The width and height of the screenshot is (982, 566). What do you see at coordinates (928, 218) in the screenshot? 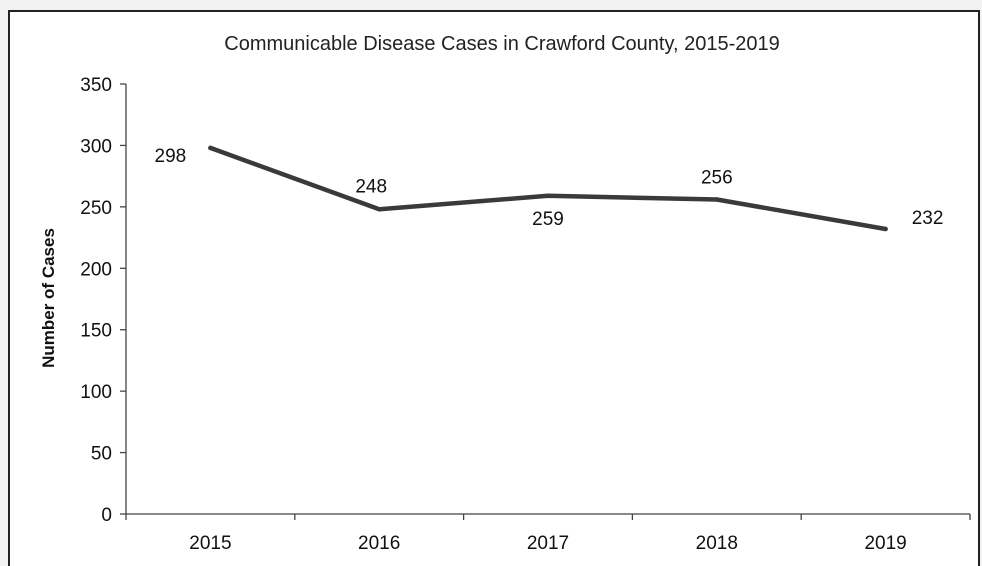
I see `data-label: 232` at bounding box center [928, 218].